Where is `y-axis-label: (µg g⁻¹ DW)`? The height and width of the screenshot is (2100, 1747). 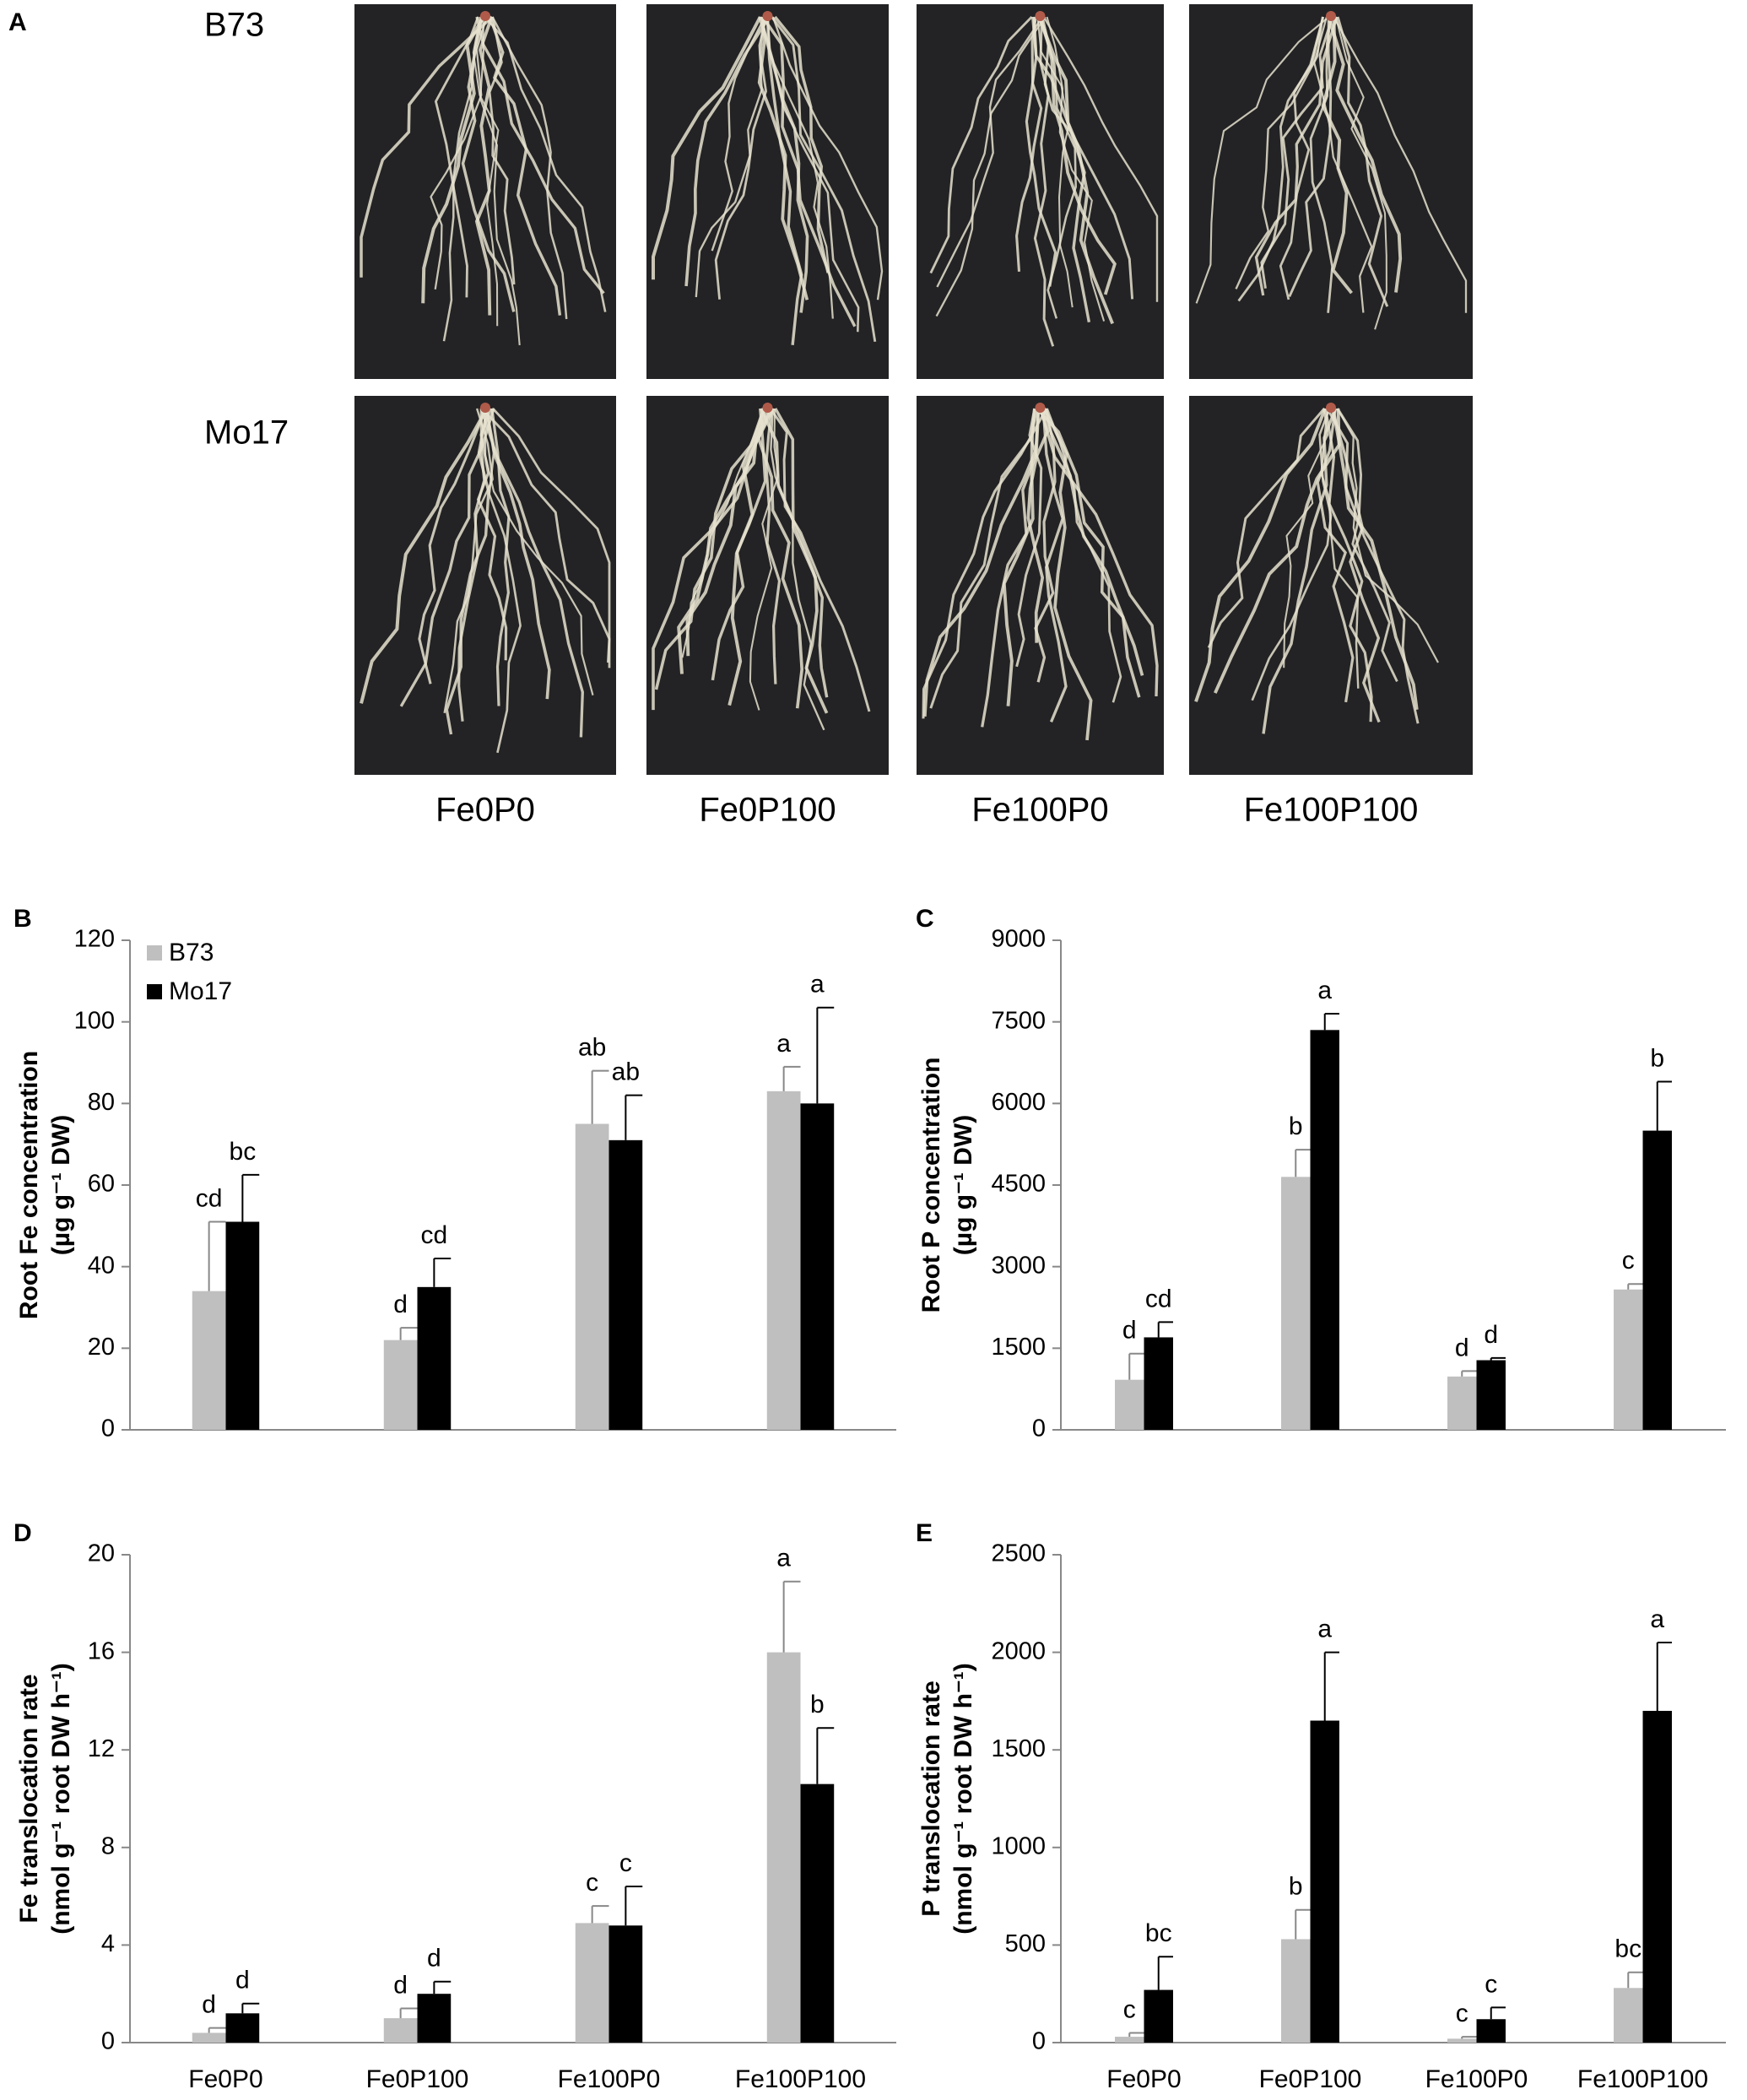
y-axis-label: (µg g⁻¹ DW) is located at coordinates (963, 1185).